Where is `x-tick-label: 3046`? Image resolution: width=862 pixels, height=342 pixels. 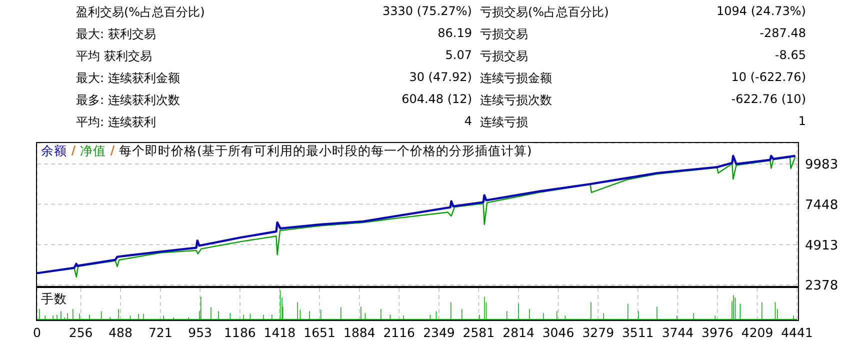
x-tick-label: 3046 is located at coordinates (558, 332).